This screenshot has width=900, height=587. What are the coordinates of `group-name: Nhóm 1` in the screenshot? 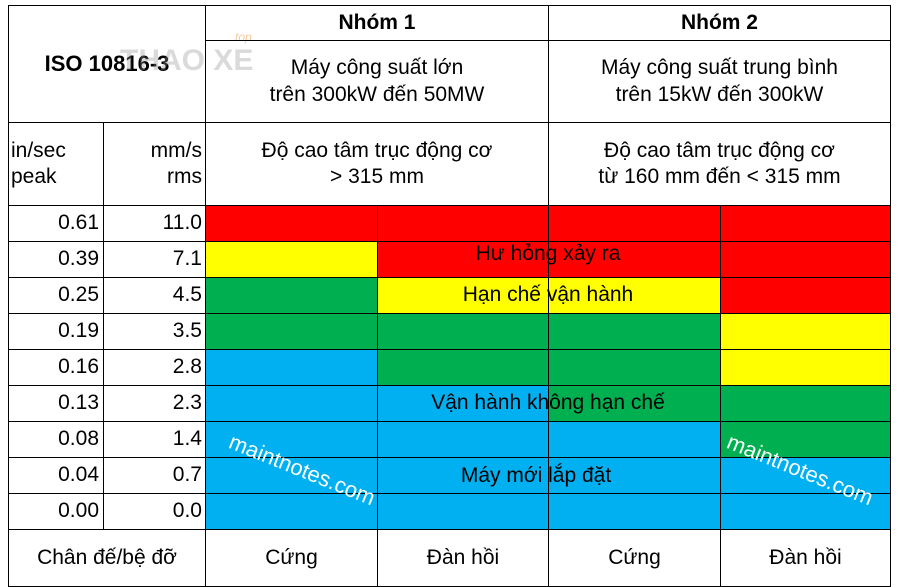 It's located at (377, 23).